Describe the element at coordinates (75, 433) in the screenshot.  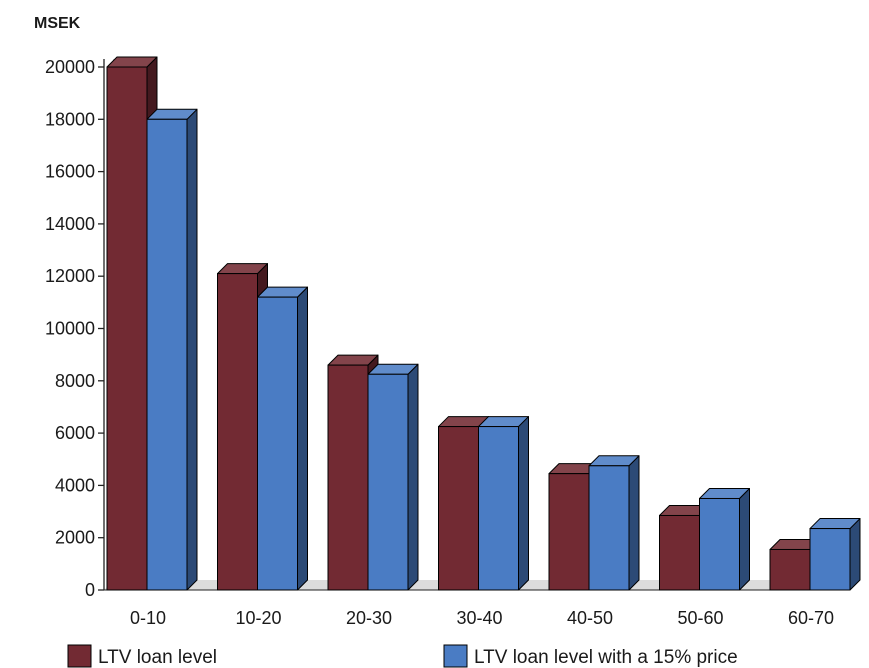
I see `y-tick-label: 6000` at that location.